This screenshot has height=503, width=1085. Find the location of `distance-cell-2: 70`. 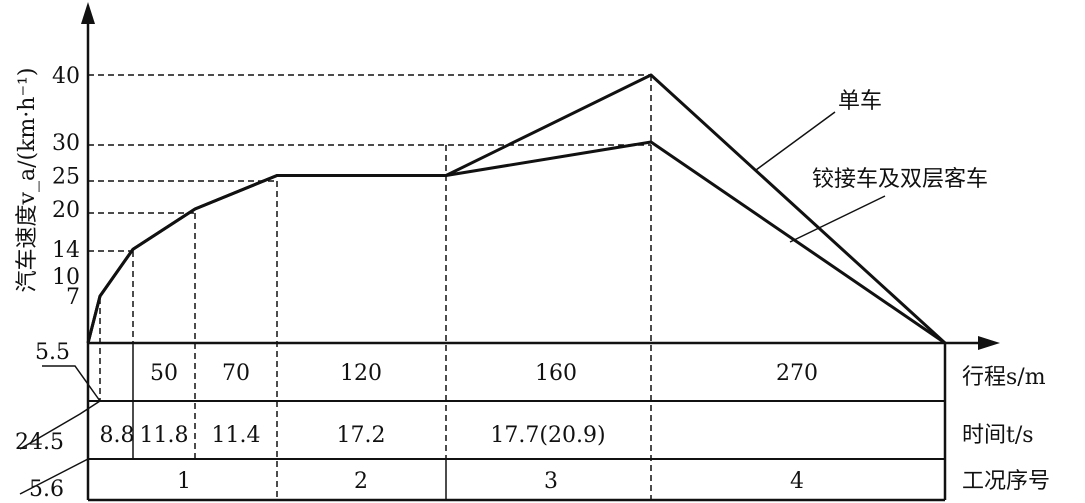

distance-cell-2: 70 is located at coordinates (236, 373).